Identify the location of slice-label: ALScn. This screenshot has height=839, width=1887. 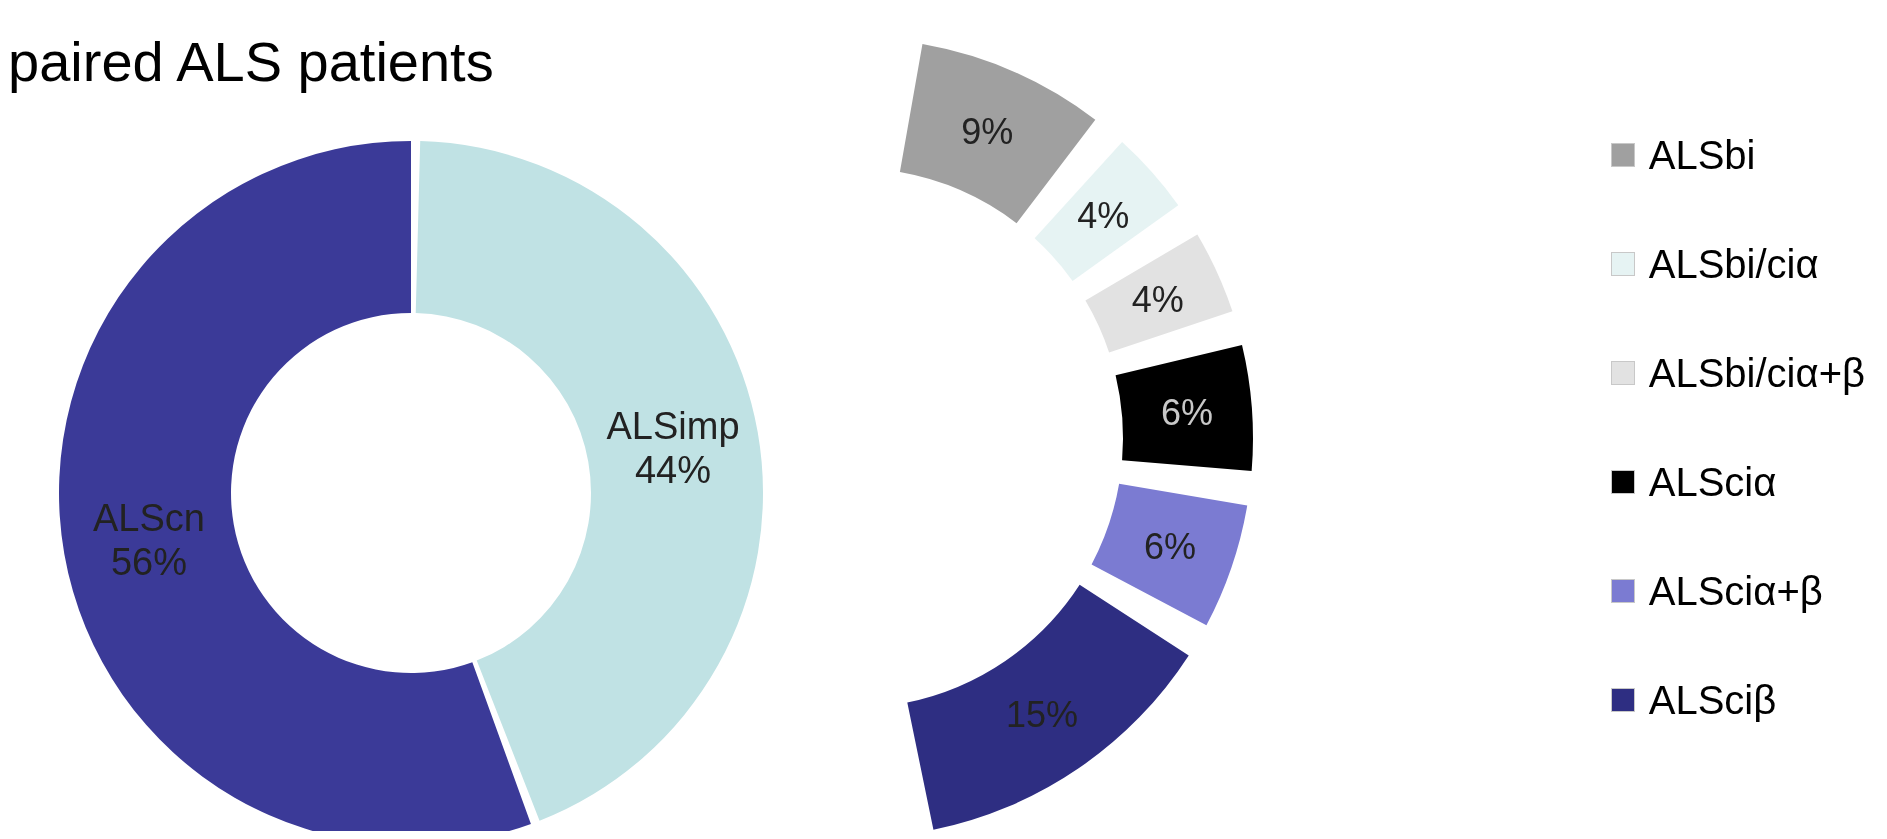
(149, 518).